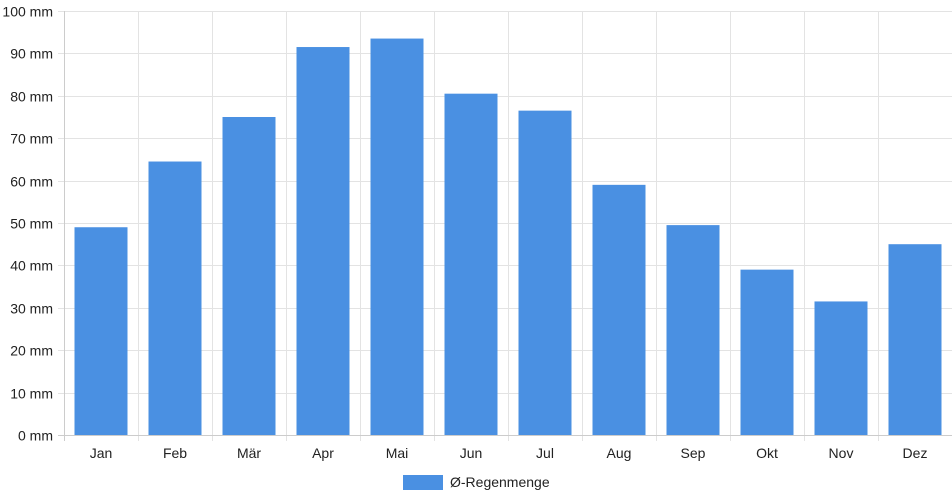 The width and height of the screenshot is (952, 500). What do you see at coordinates (915, 339) in the screenshot?
I see `bar-dez` at bounding box center [915, 339].